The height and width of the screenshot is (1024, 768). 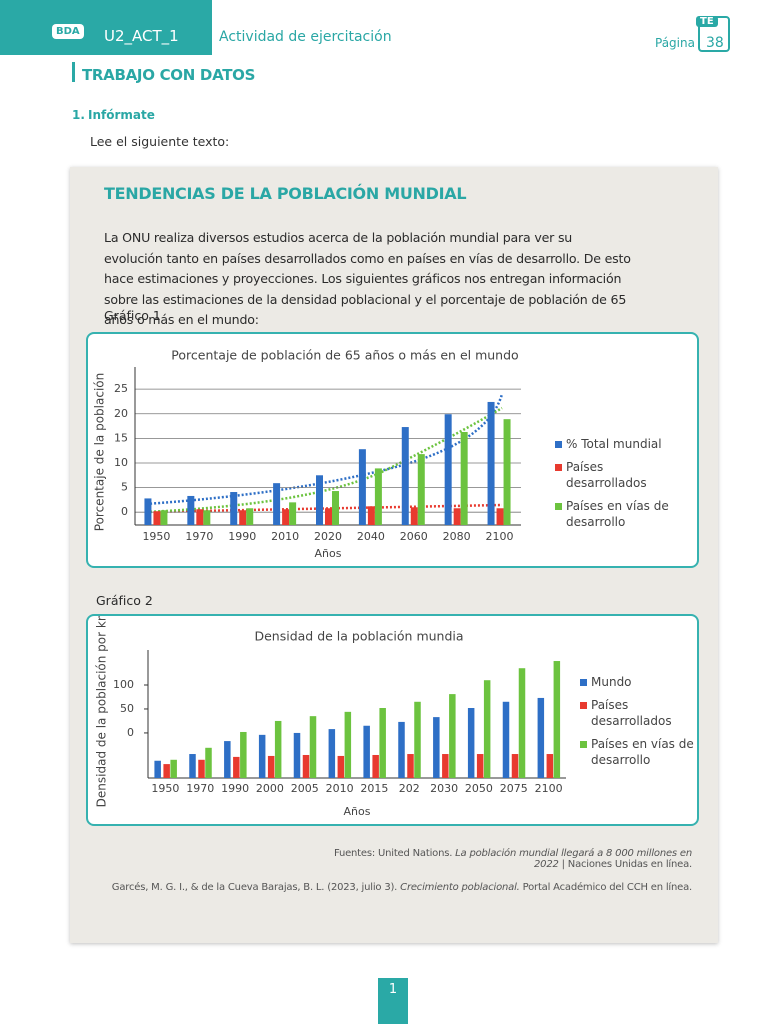 What do you see at coordinates (160, 141) in the screenshot?
I see `instruction-text: Lee el siguiente texto:` at bounding box center [160, 141].